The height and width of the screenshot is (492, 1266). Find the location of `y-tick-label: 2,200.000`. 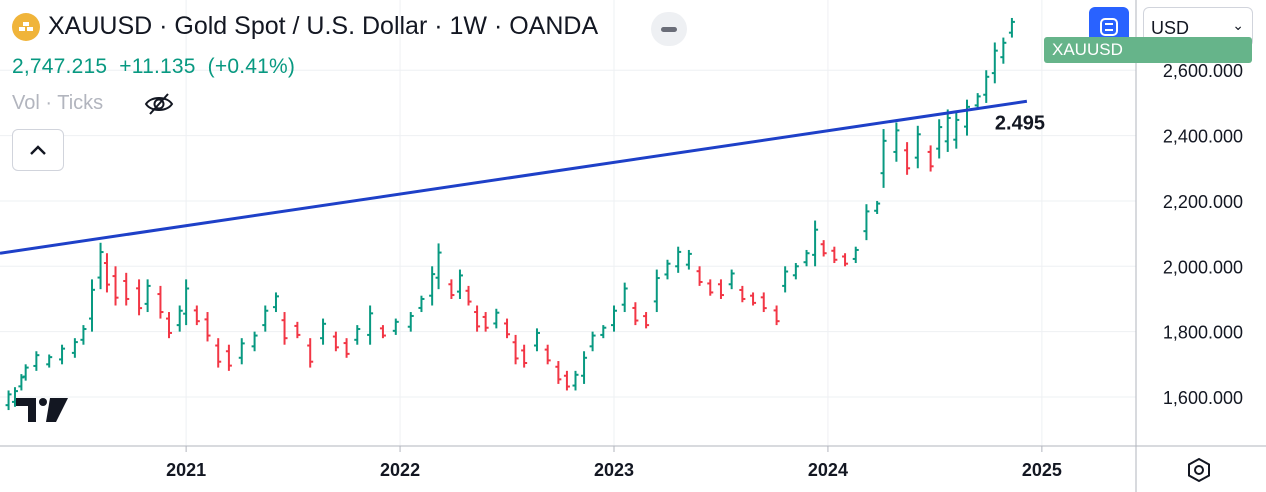

y-tick-label: 2,200.000 is located at coordinates (1203, 202).